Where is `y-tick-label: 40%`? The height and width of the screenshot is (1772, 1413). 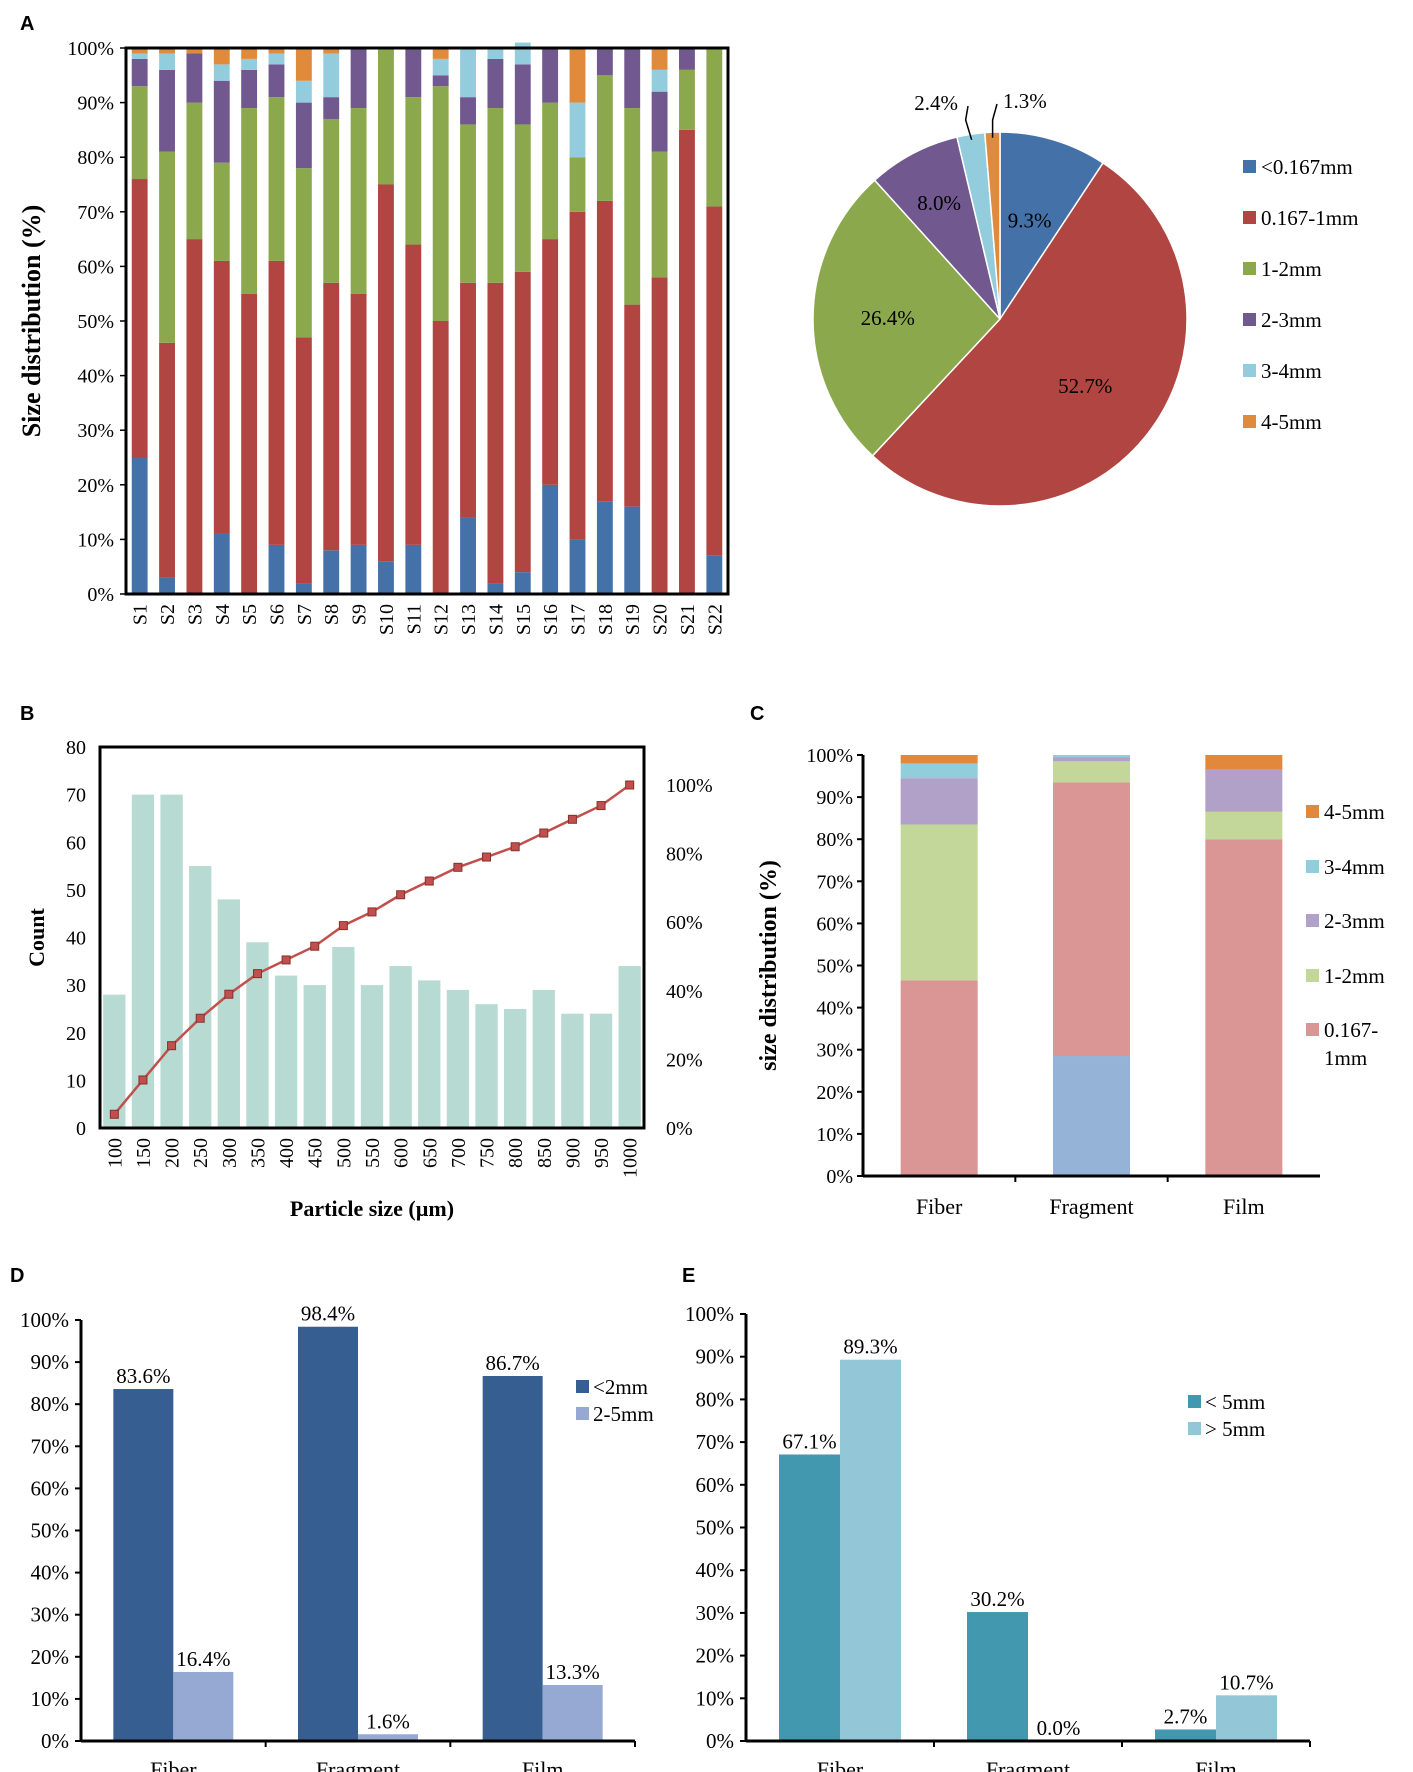
y-tick-label: 40% is located at coordinates (95, 377).